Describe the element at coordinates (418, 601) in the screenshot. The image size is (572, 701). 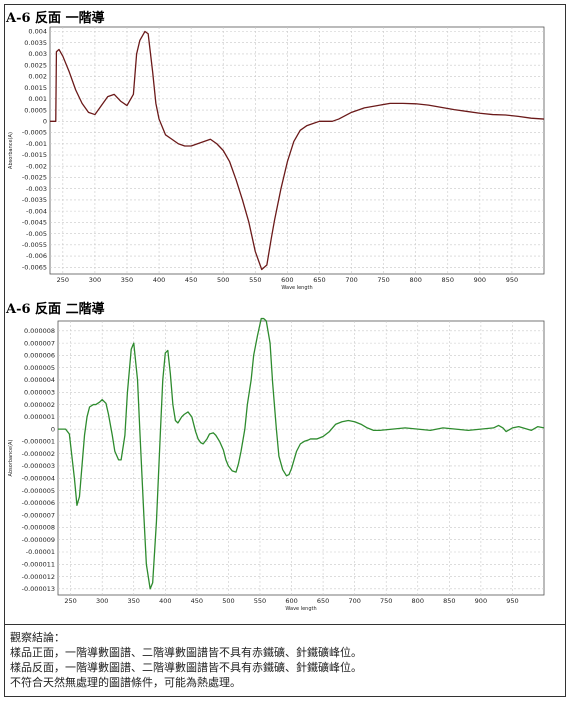
I see `chart2-x-tick-label: 800` at that location.